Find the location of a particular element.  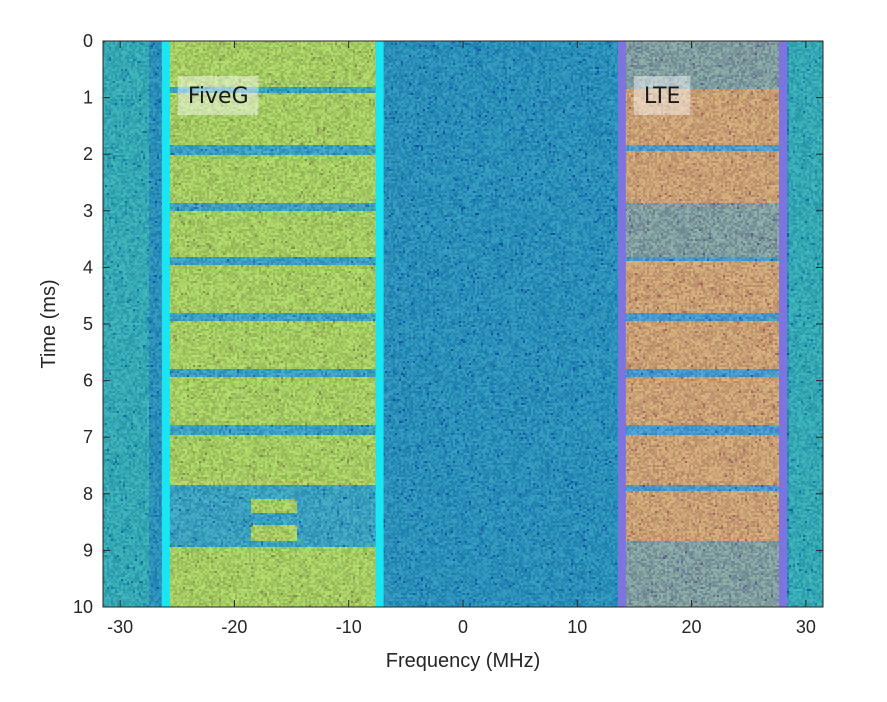

lte-band-label-box is located at coordinates (662, 95).